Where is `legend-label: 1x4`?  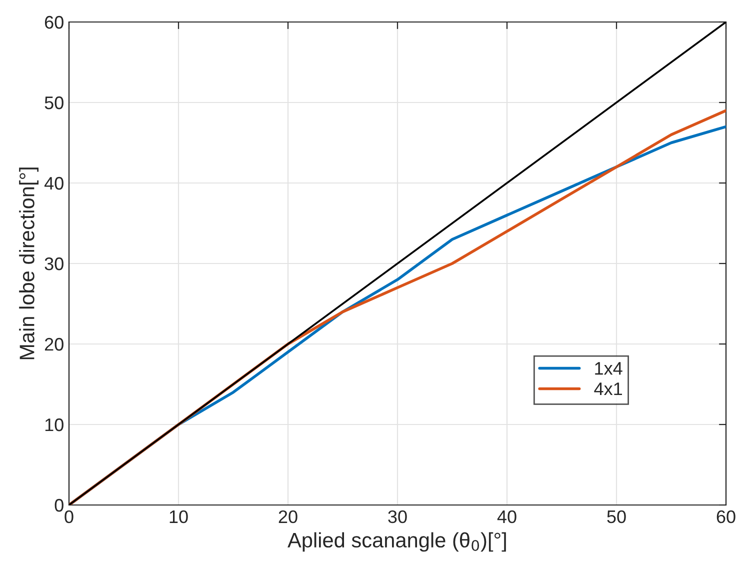
legend-label: 1x4 is located at coordinates (608, 368).